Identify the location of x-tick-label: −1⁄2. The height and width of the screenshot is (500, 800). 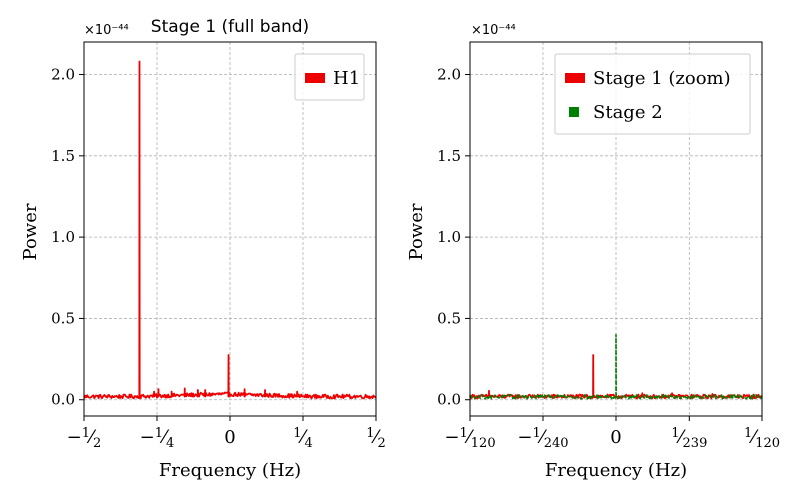
(84, 438).